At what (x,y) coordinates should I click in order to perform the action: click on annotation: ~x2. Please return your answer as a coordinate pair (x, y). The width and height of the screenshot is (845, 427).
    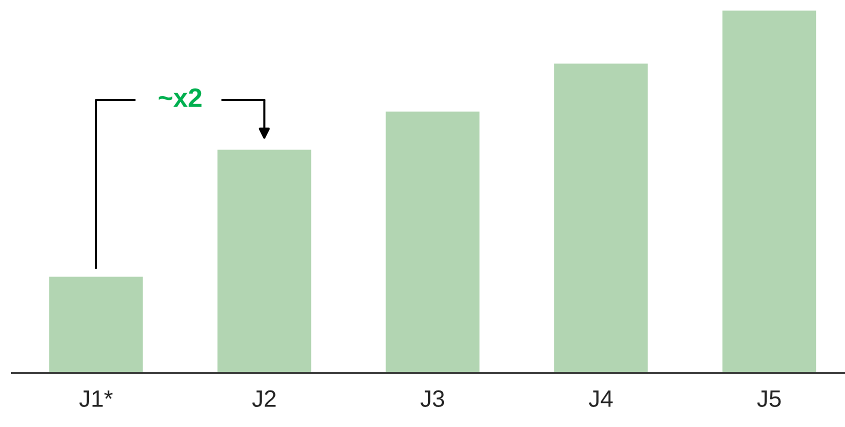
    Looking at the image, I should click on (180, 97).